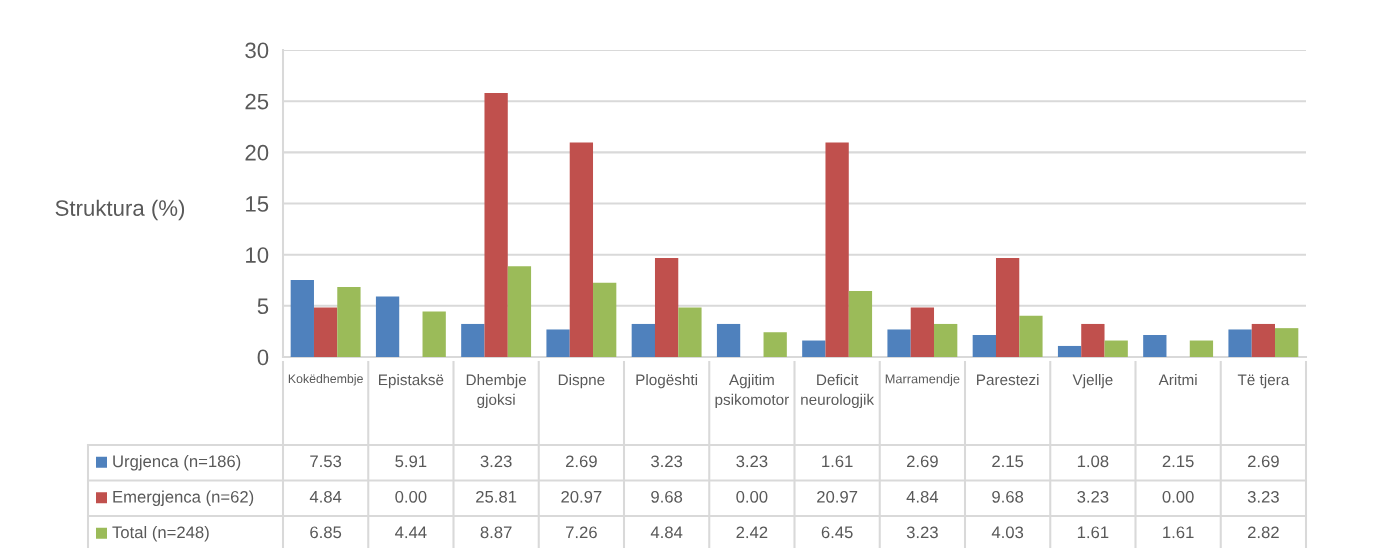 This screenshot has height=548, width=1374. I want to click on x-tick-label: Dispne, so click(581, 381).